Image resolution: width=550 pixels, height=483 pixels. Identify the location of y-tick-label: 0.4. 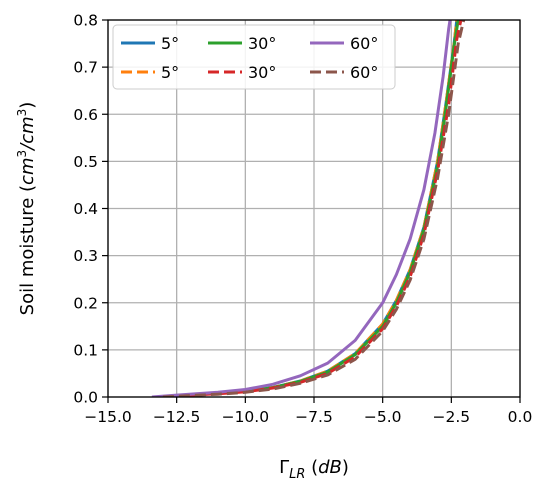
(85, 209).